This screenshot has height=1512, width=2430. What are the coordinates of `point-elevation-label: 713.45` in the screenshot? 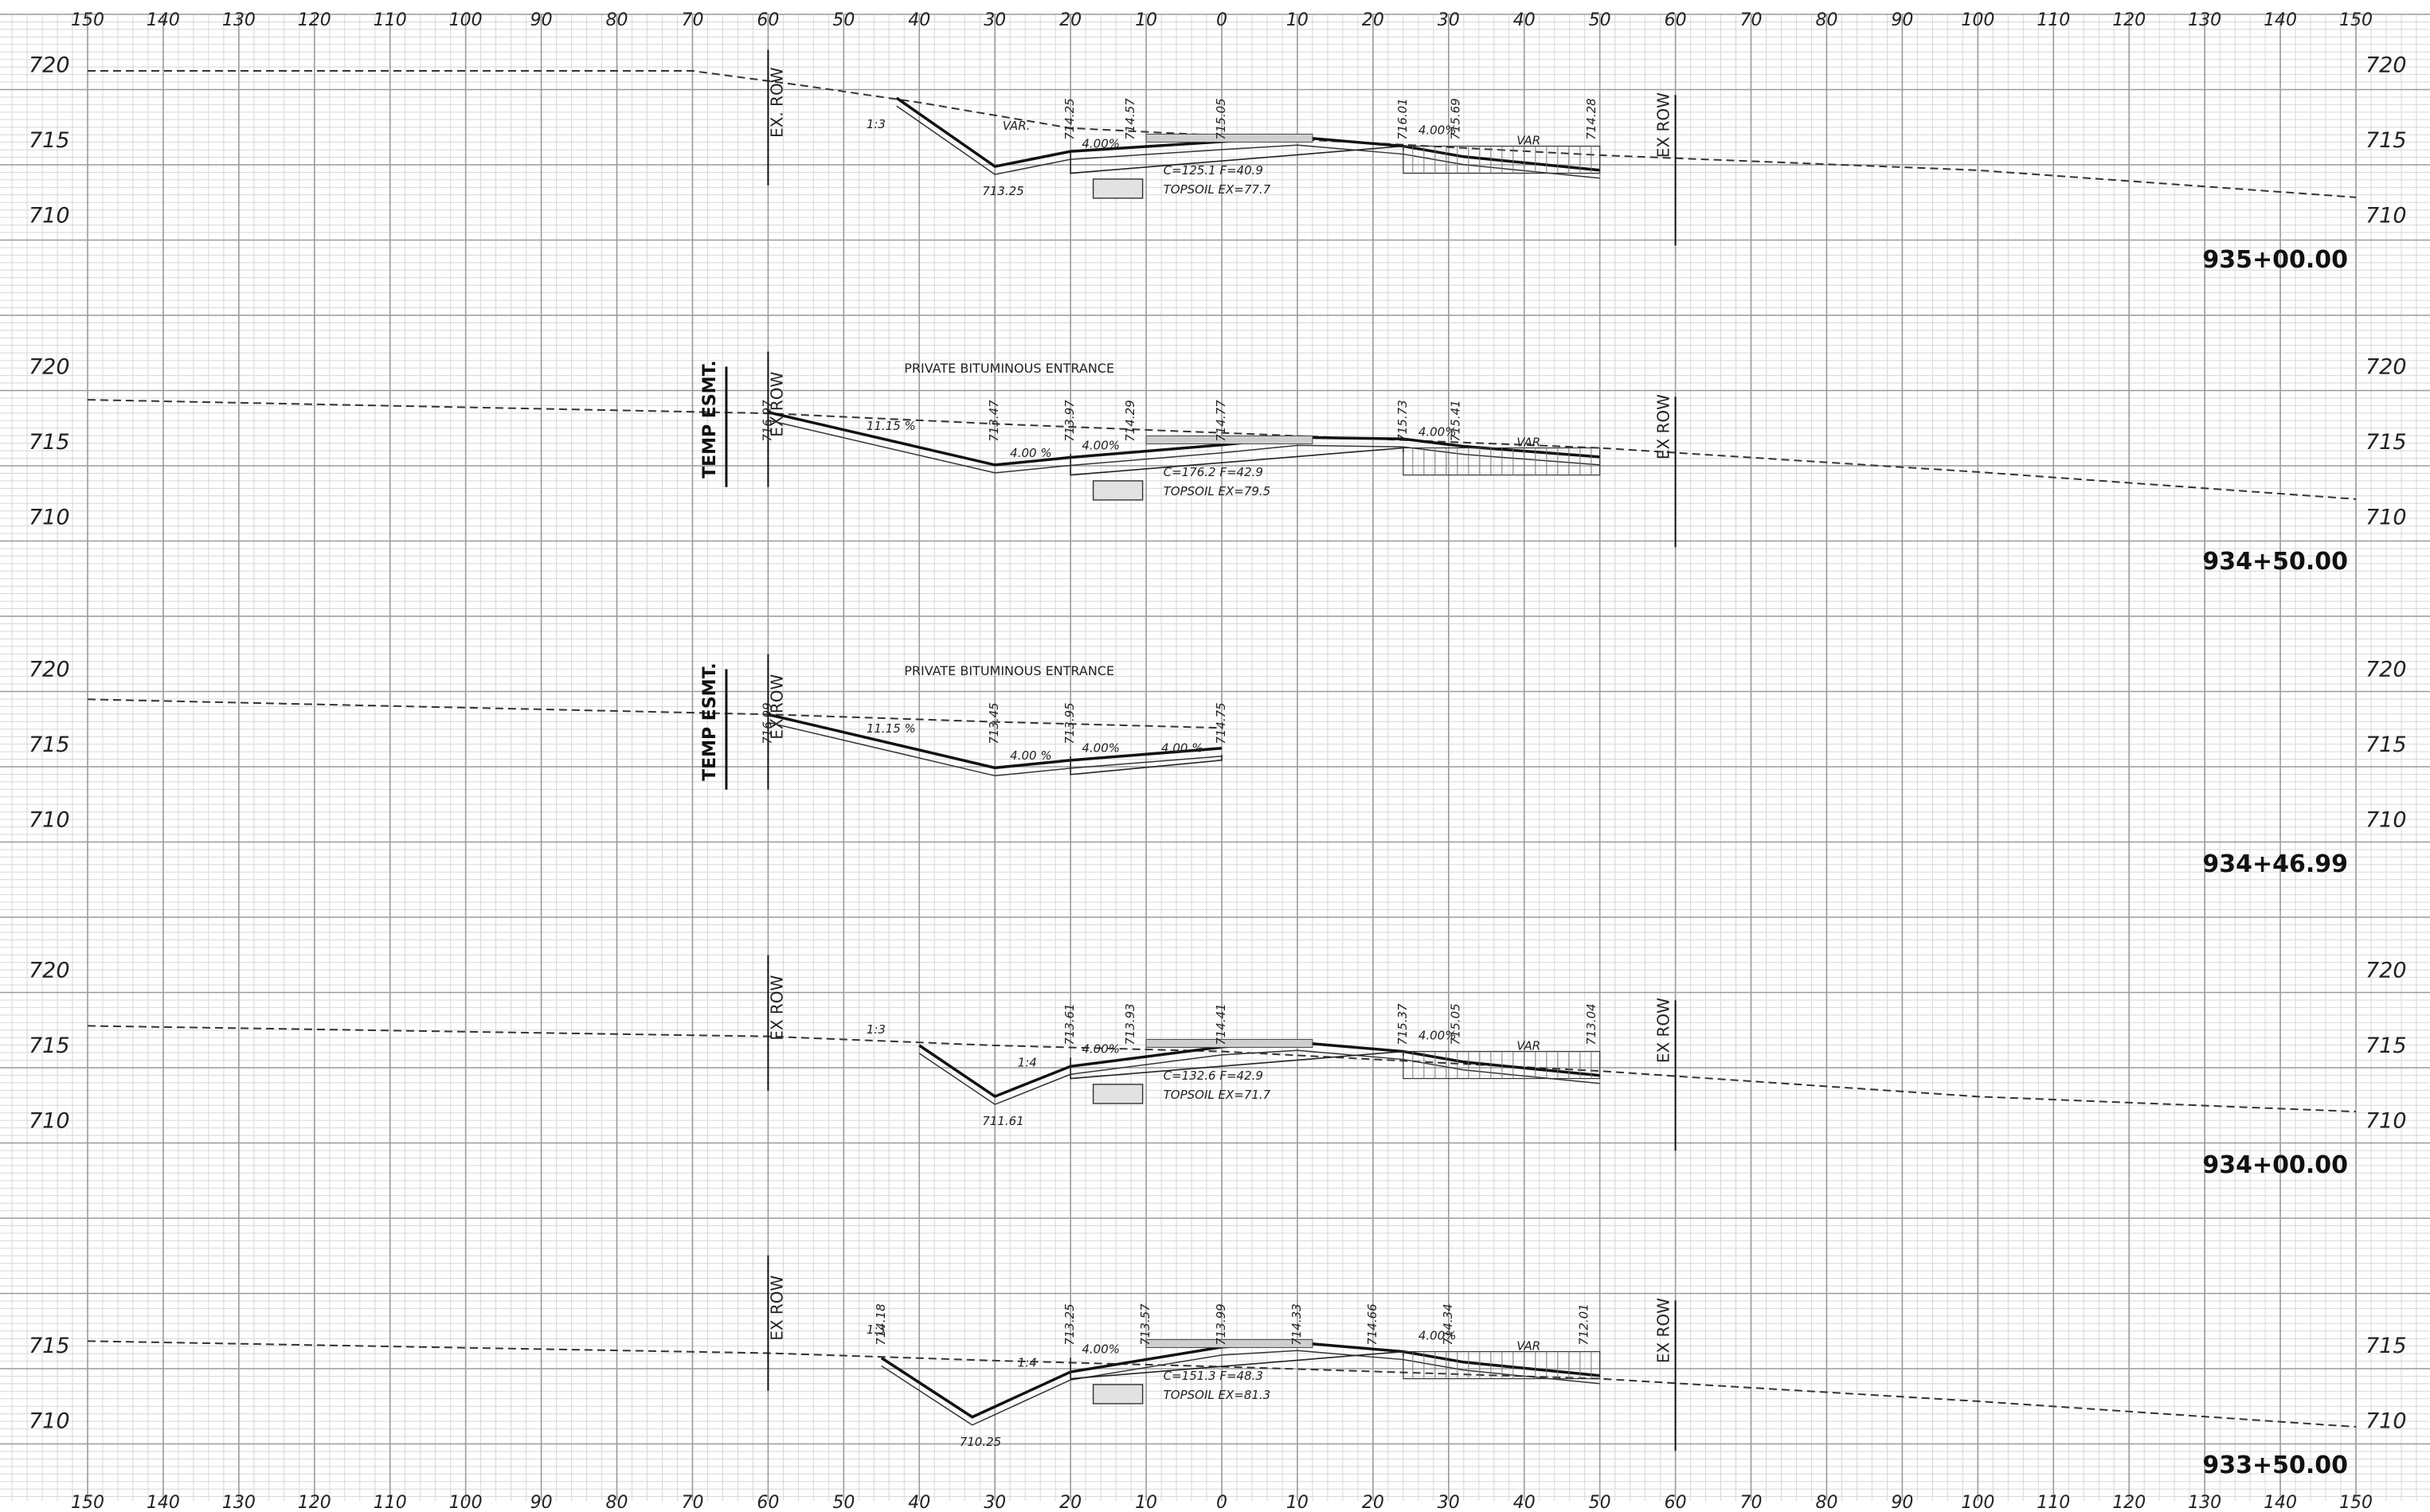 It's located at (994, 723).